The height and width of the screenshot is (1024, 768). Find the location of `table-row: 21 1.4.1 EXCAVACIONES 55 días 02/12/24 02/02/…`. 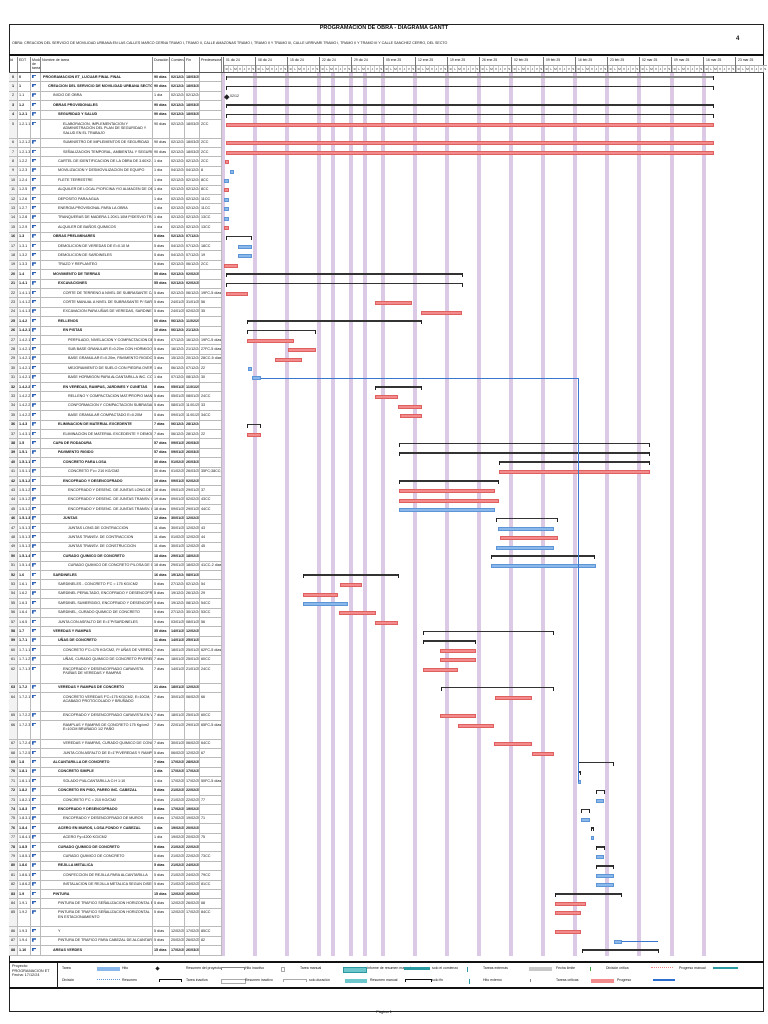

table-row: 21 1.4.1 EXCAVACIONES 55 días 02/12/24 02/02/… is located at coordinates (115, 284).